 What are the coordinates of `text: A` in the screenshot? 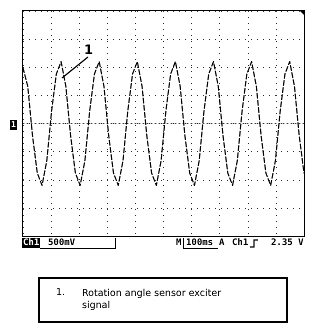 It's located at (221, 243).